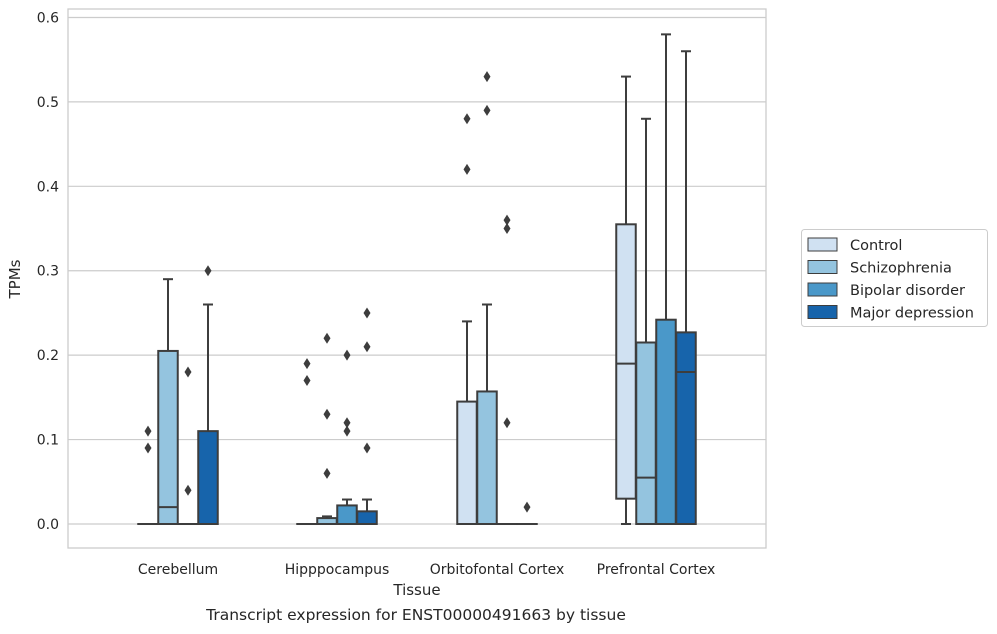  I want to click on x-tick-label: Hipppocampus, so click(337, 570).